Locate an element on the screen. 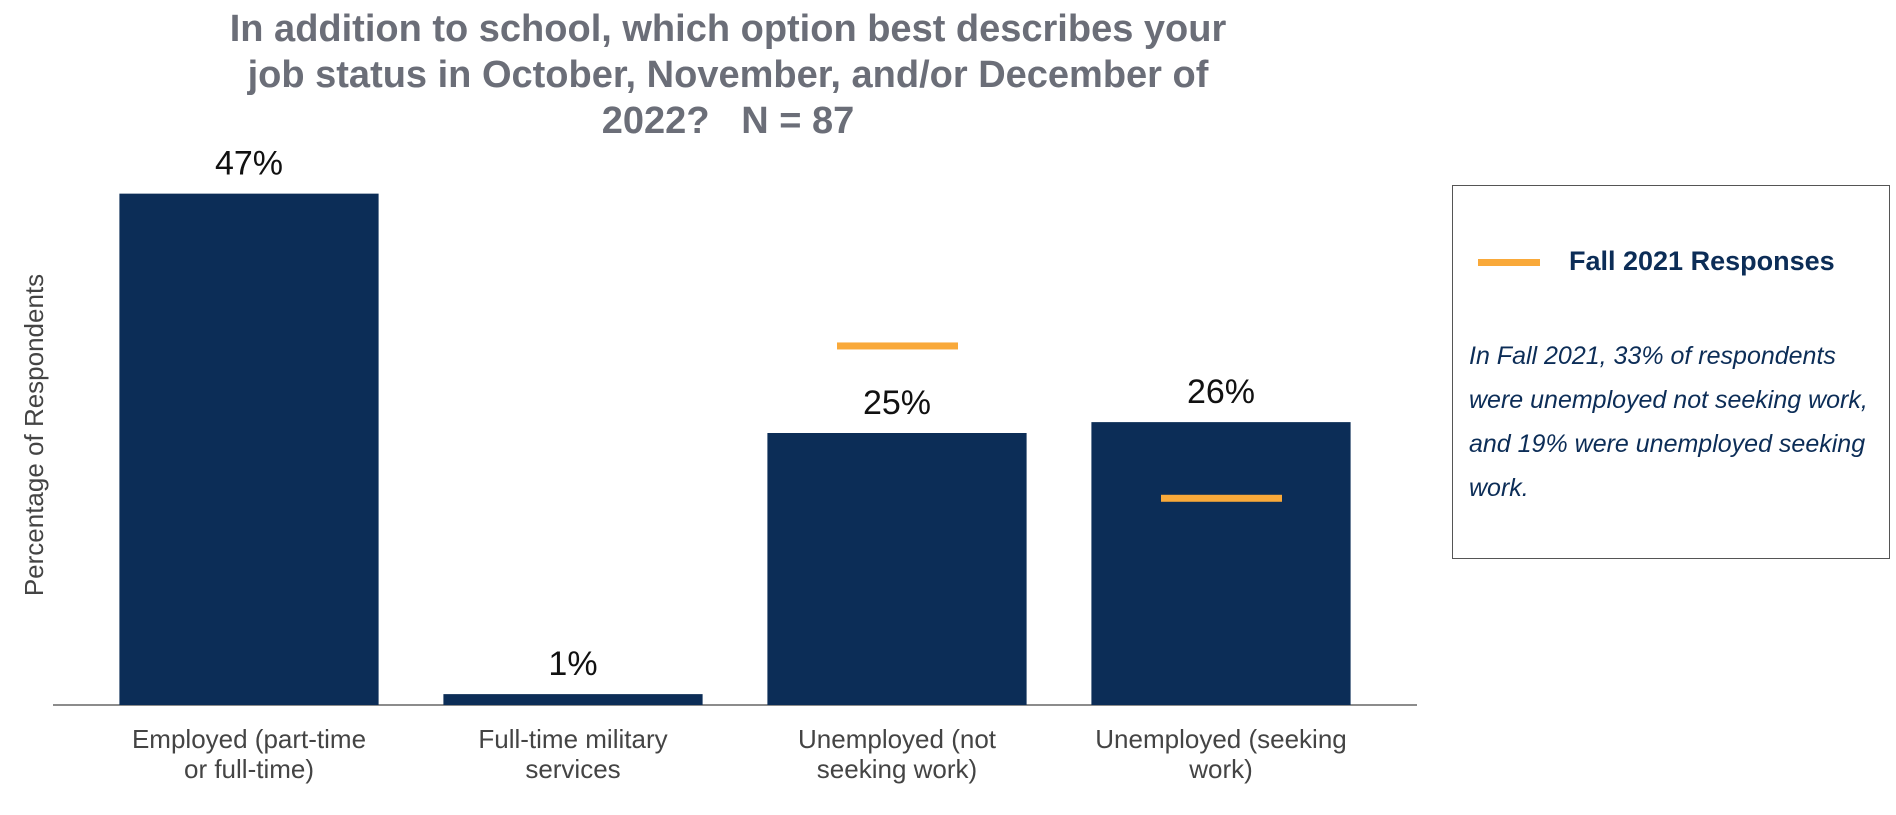 The height and width of the screenshot is (815, 1896). data-label: 1% is located at coordinates (572, 664).